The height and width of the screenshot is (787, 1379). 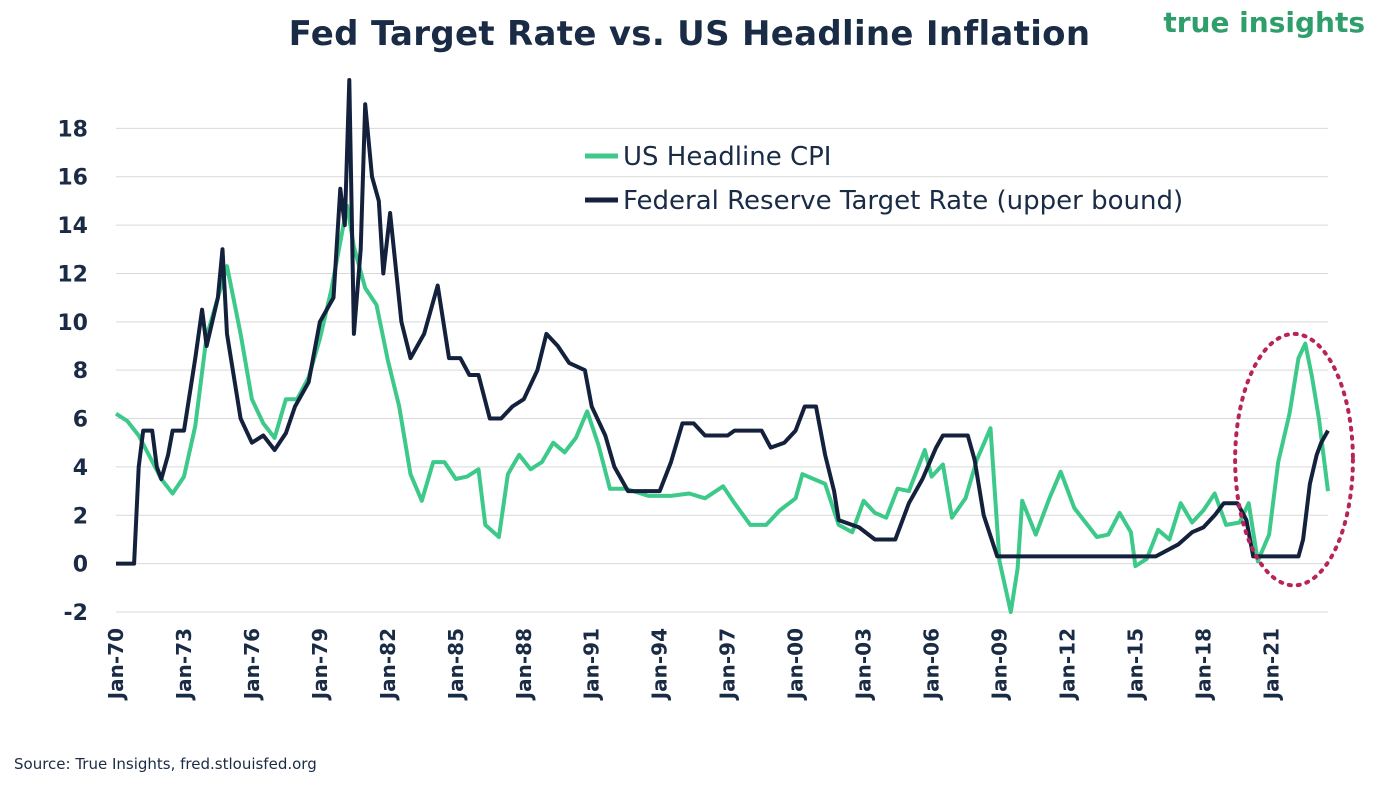 What do you see at coordinates (72, 371) in the screenshot?
I see `y-axis-ticks: -2 0 2 4 6 8 10 12 14 16 18` at bounding box center [72, 371].